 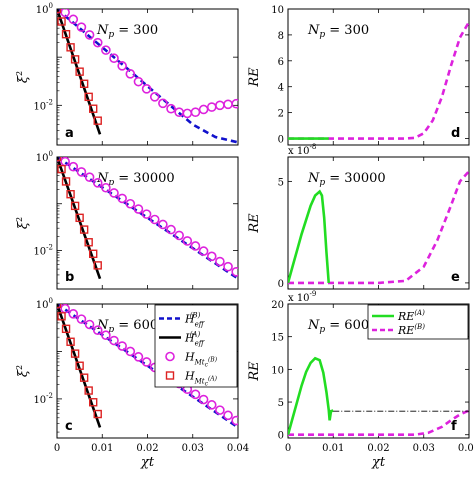 What do you see at coordinates (281, 88) in the screenshot?
I see `y-tick-label: 4` at bounding box center [281, 88].